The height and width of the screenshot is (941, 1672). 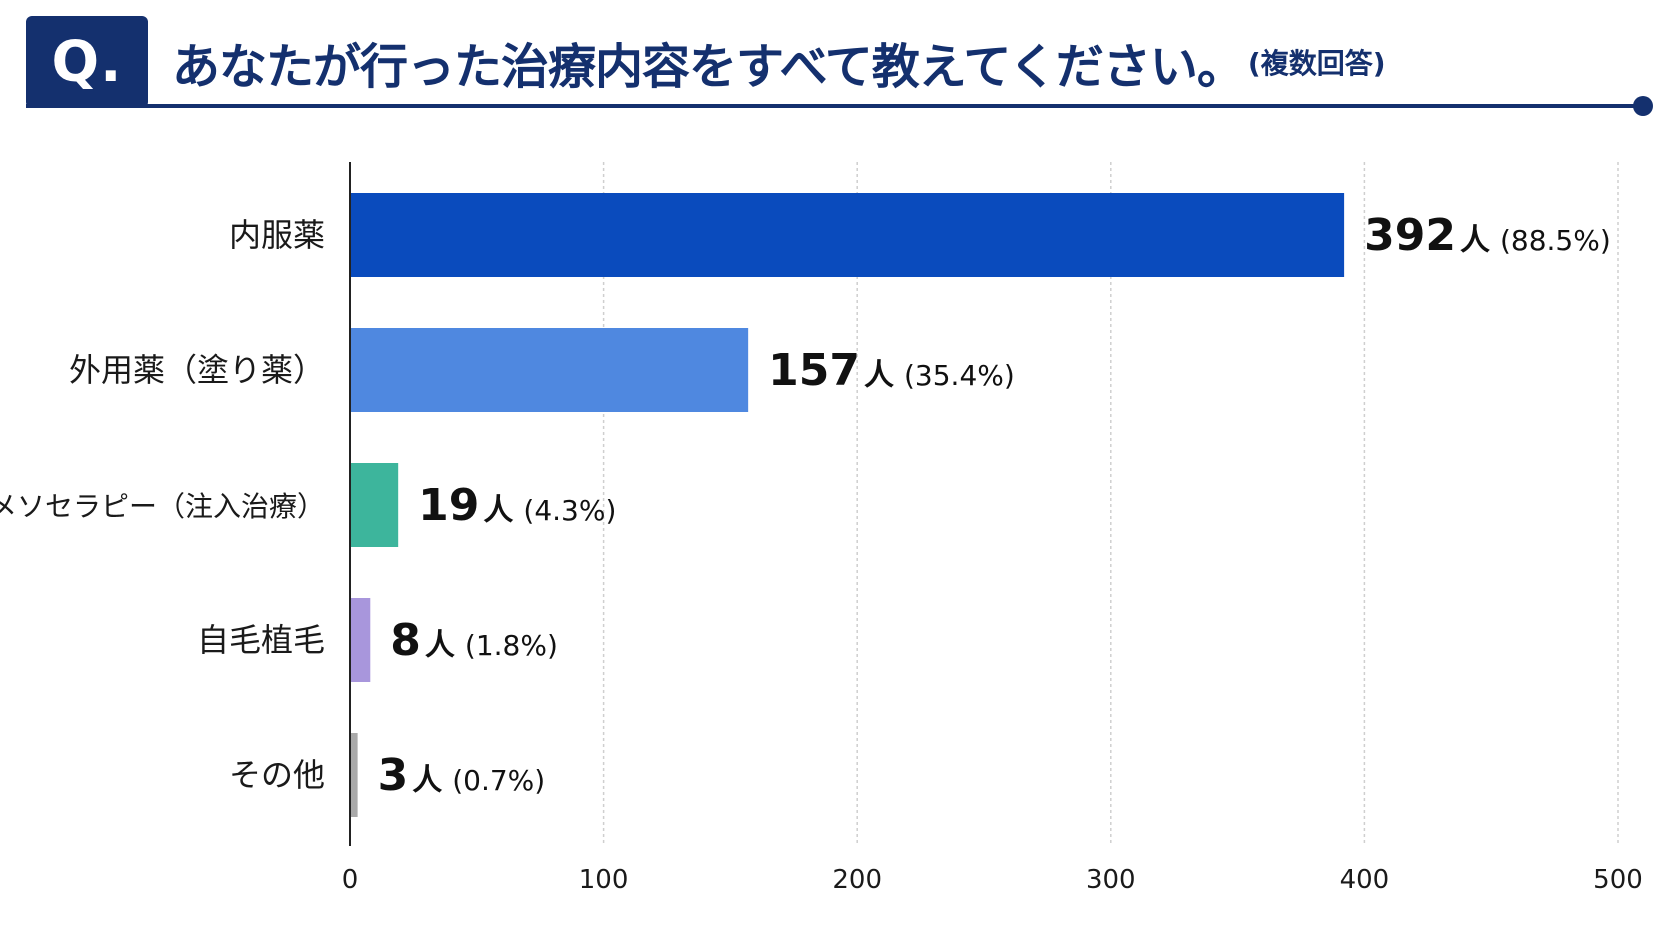 I want to click on category-label: その他, so click(x=277, y=775).